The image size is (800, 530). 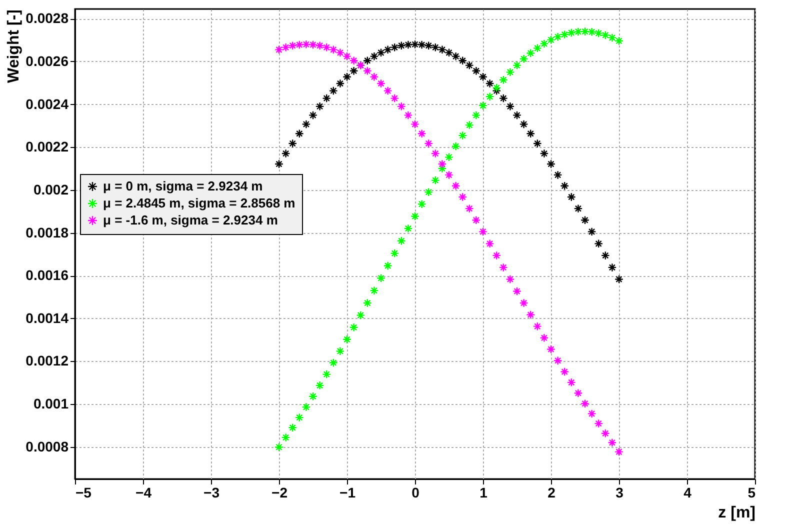 I want to click on y-tick-label: 0.0018, so click(x=47, y=232).